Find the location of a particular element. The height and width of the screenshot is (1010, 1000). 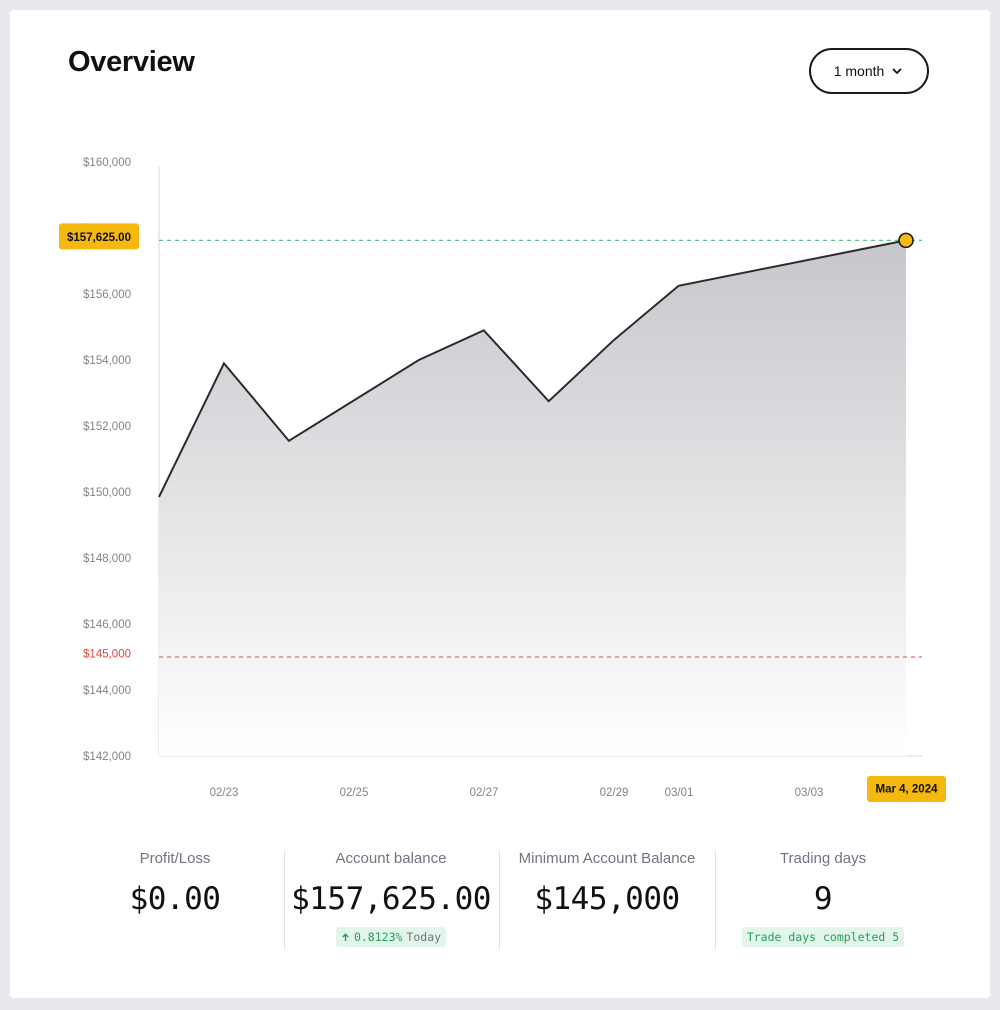

y-tick-label: $142,000 is located at coordinates (107, 757).